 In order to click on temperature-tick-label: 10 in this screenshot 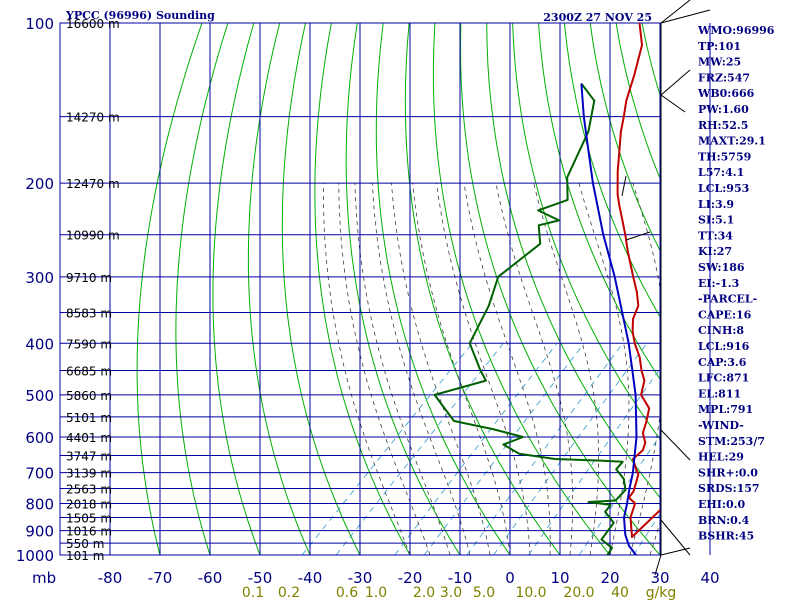, I will do `click(559, 578)`.